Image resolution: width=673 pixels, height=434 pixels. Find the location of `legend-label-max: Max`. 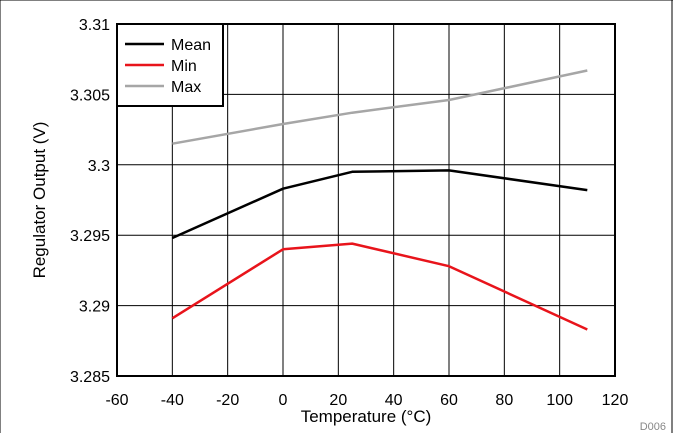

legend-label-max: Max is located at coordinates (186, 87).